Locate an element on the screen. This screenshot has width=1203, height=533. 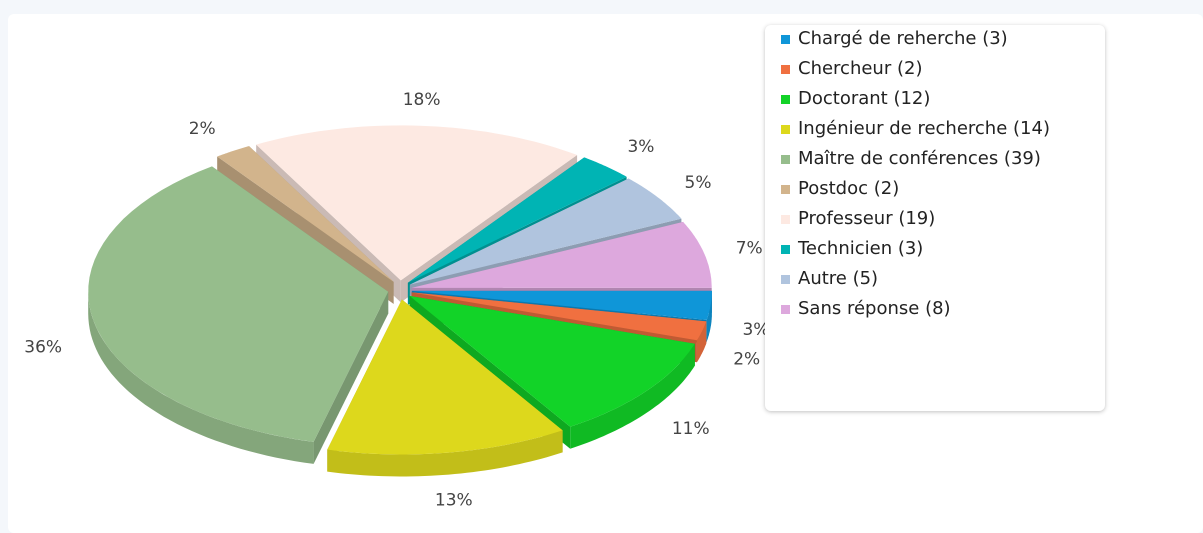
legend-item: Ingénieur de recherche (14) is located at coordinates (938, 128).